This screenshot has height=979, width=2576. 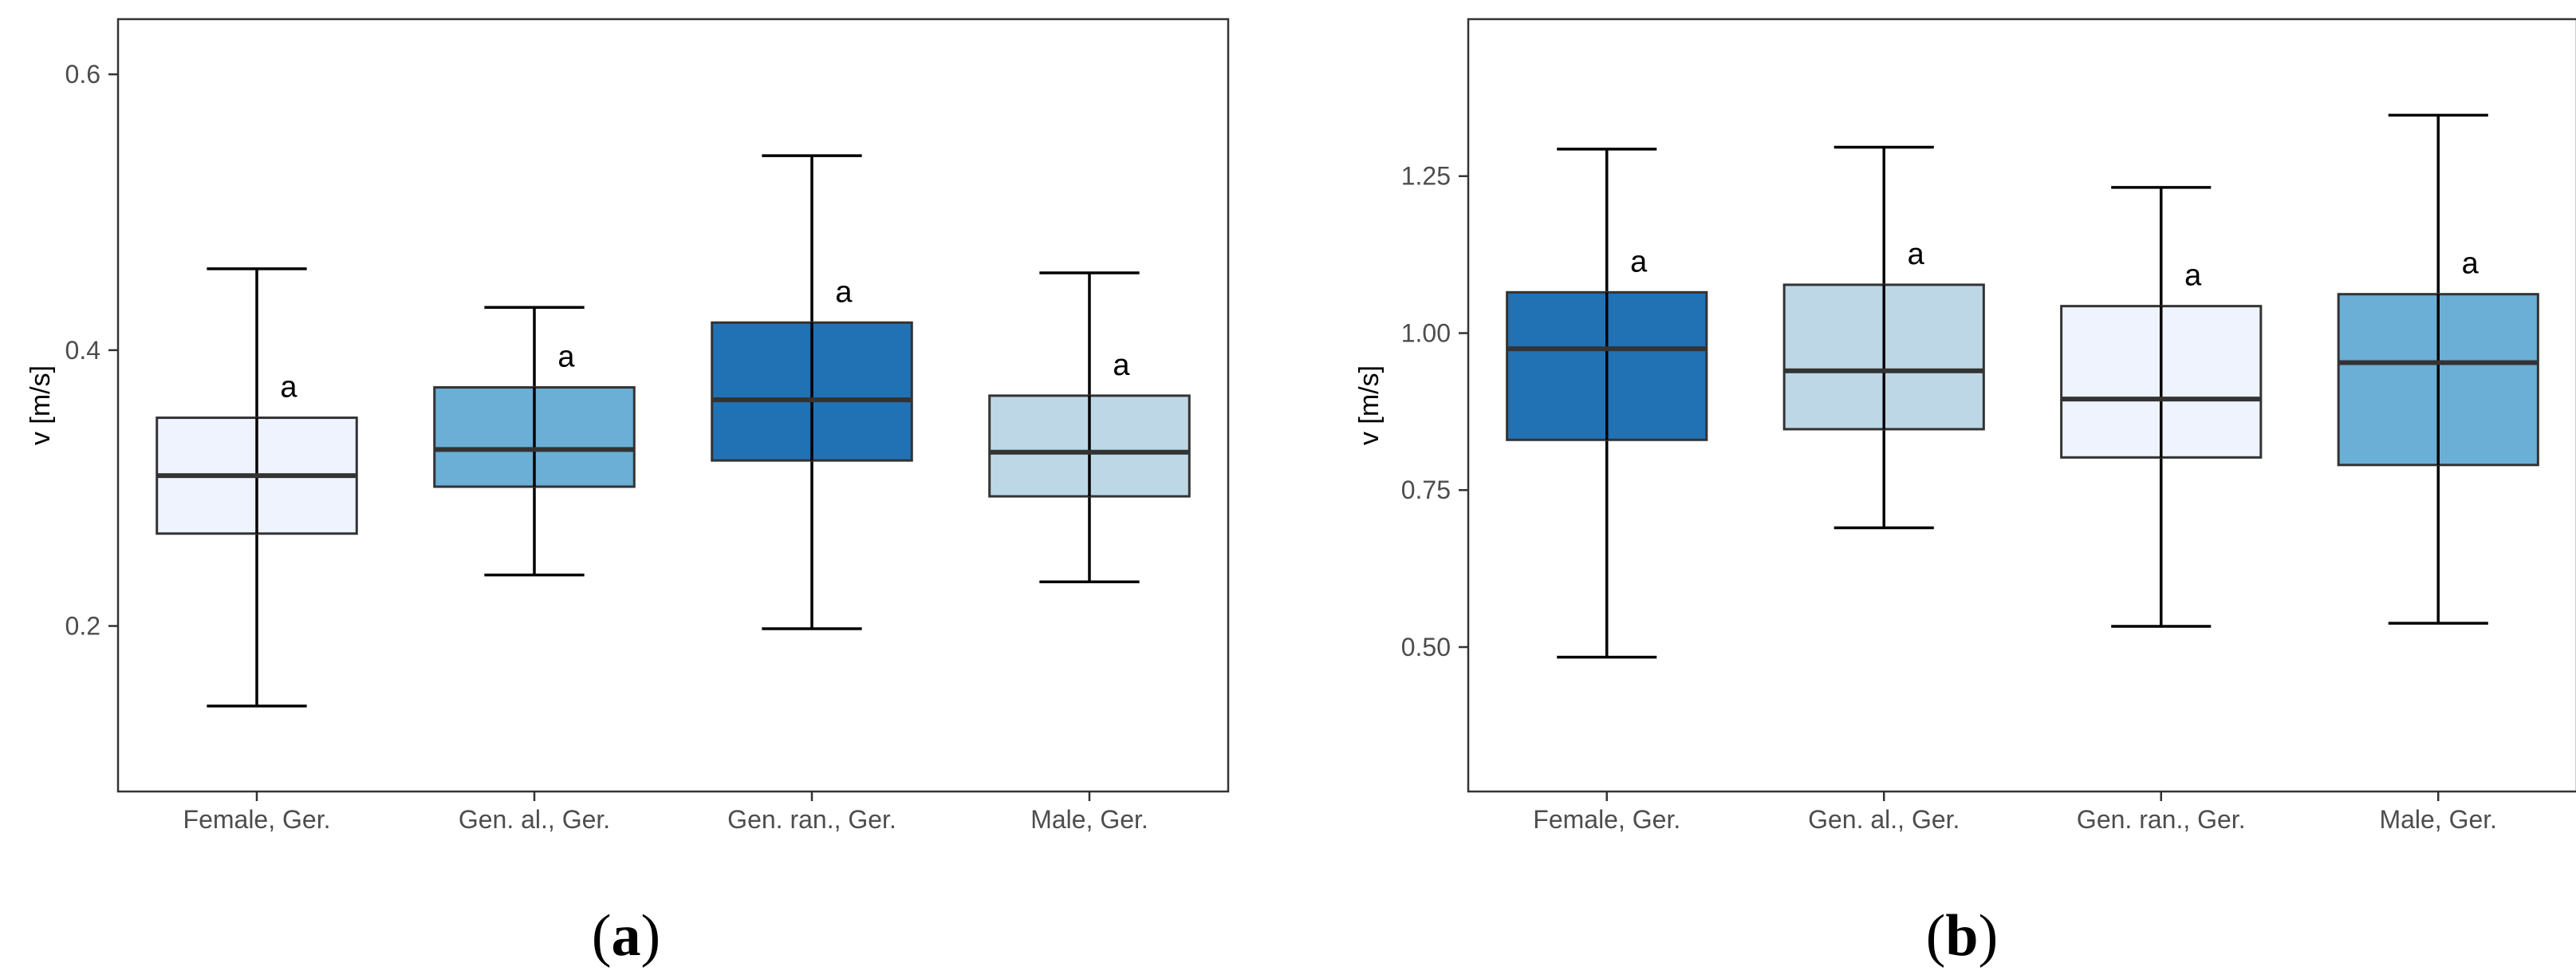 I want to click on y-tick-label-a-2: 0.6, so click(x=82, y=74).